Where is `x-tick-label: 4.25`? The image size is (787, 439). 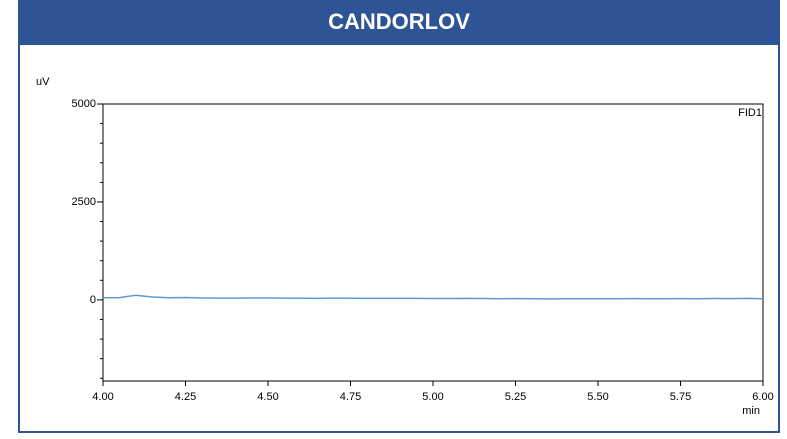 x-tick-label: 4.25 is located at coordinates (185, 397).